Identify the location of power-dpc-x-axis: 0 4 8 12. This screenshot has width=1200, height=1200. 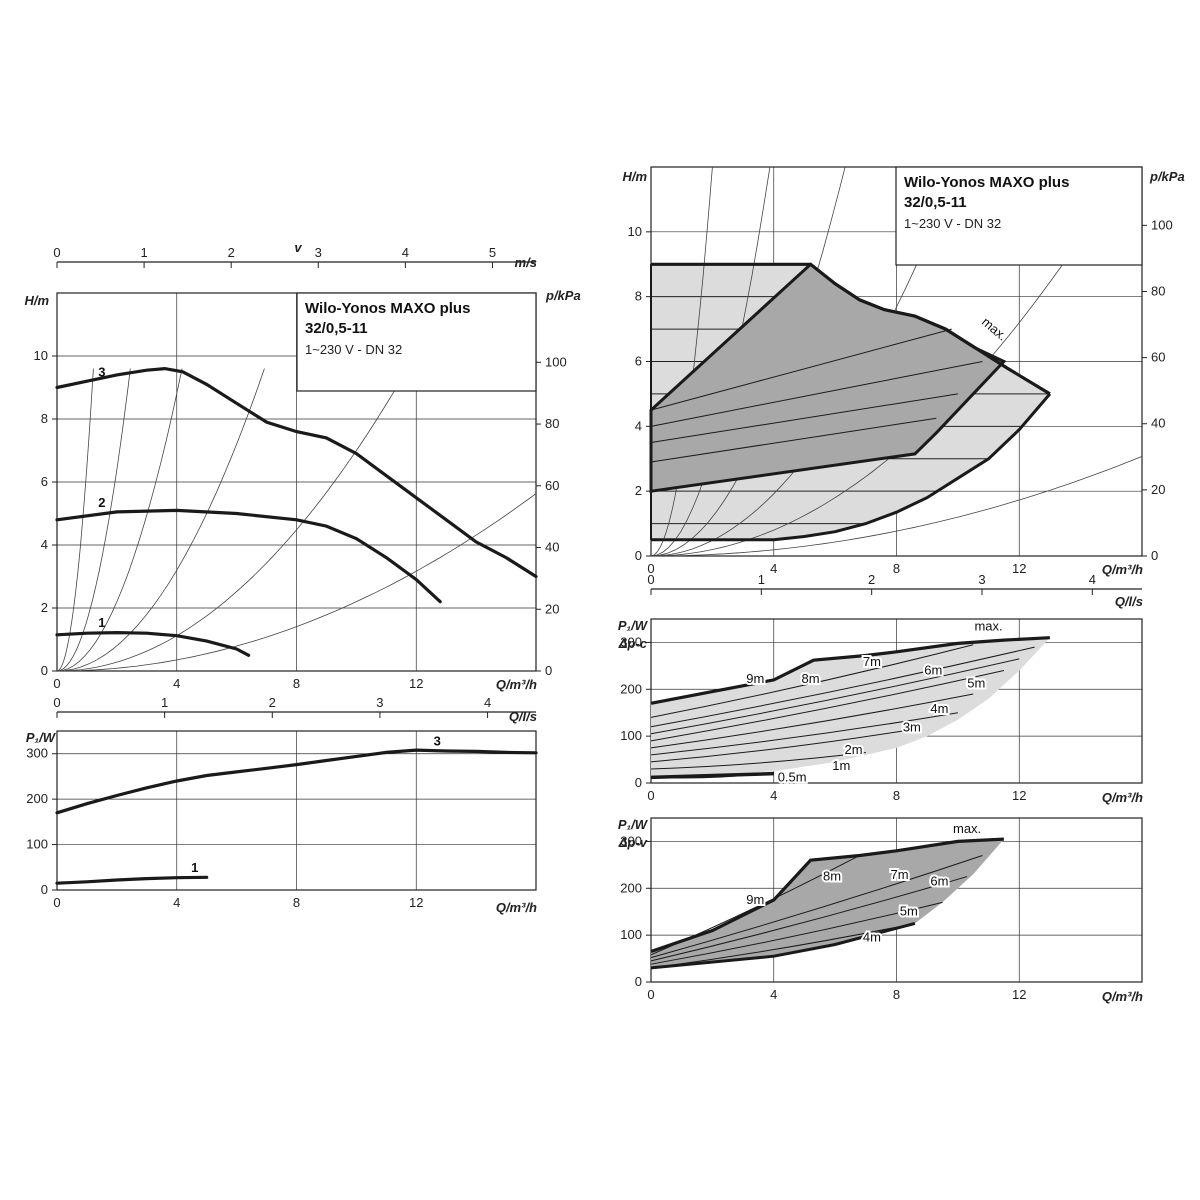
(836, 795).